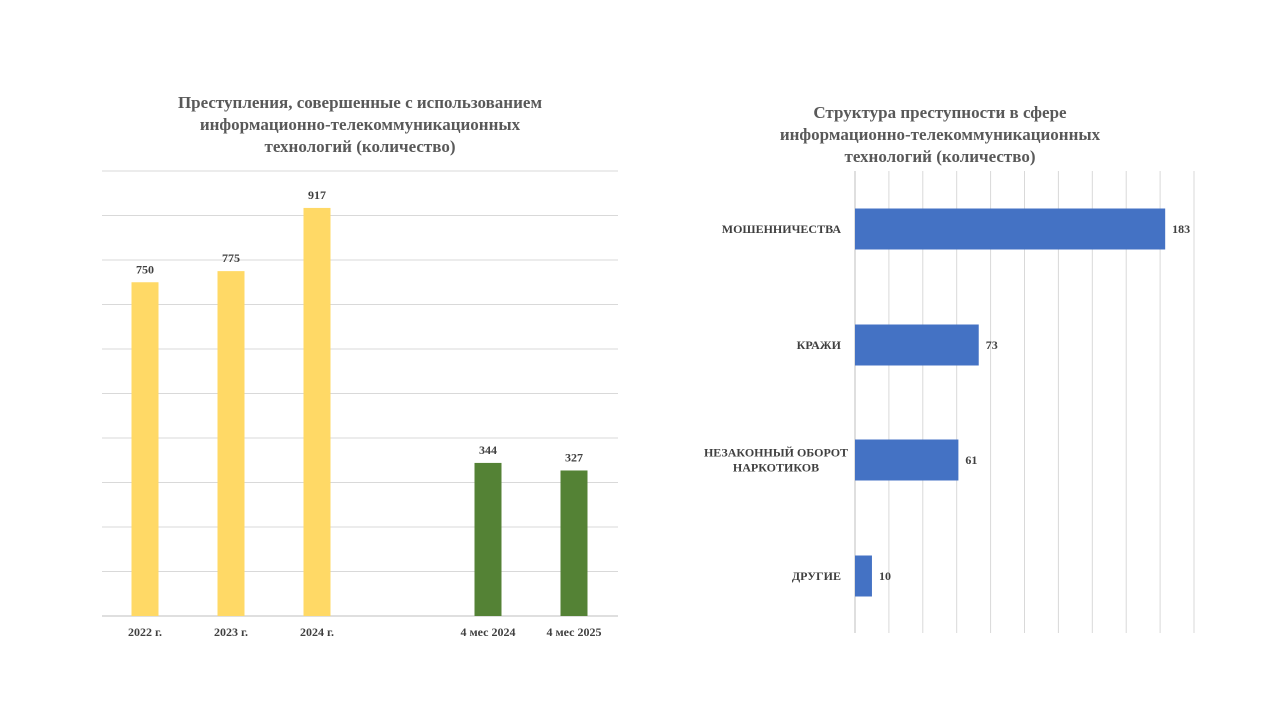 This screenshot has height=720, width=1280. I want to click on left-bar-value-label: 917, so click(317, 195).